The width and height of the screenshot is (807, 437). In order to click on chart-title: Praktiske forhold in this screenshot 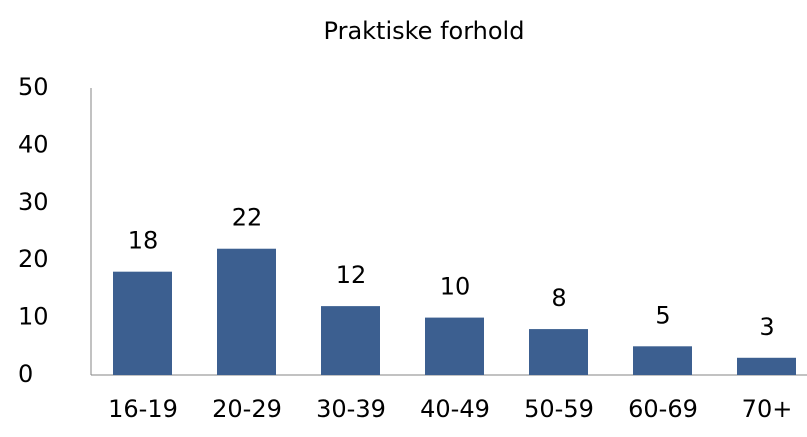, I will do `click(424, 31)`.